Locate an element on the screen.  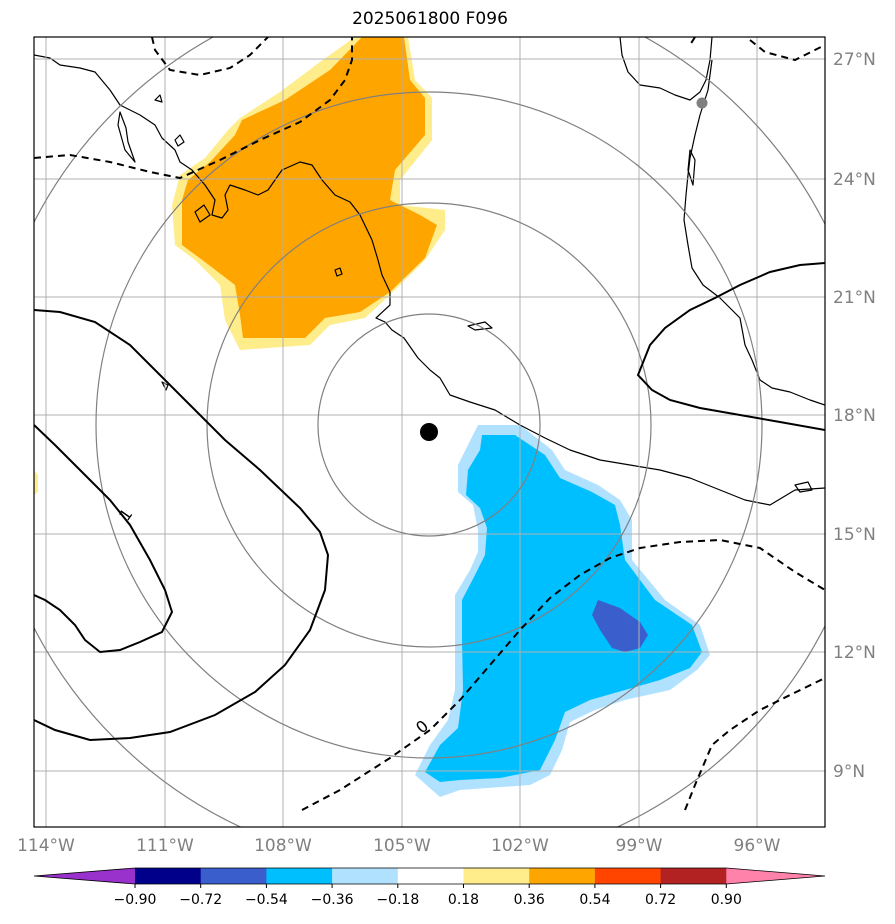
colorbar-tick-label: −0.90 is located at coordinates (135, 900).